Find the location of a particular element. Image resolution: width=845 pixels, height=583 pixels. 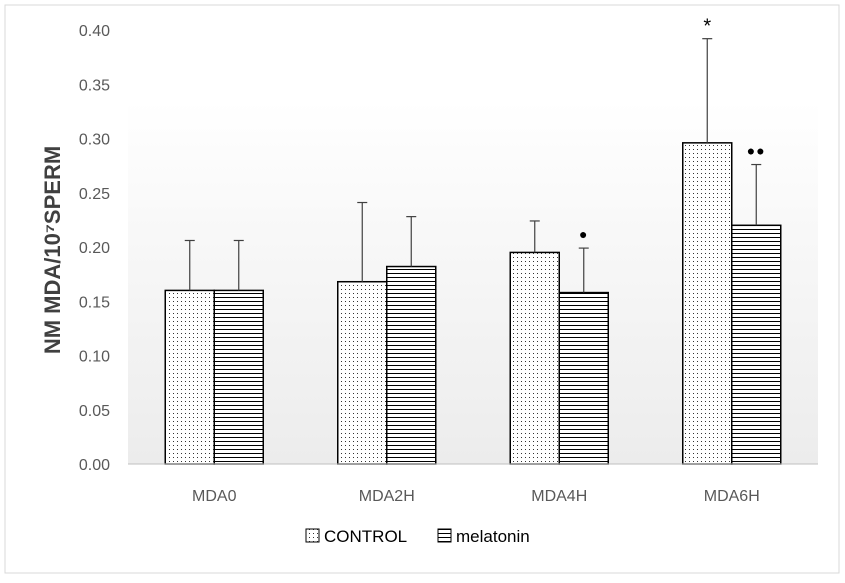

legend-label: melatonin is located at coordinates (493, 536).